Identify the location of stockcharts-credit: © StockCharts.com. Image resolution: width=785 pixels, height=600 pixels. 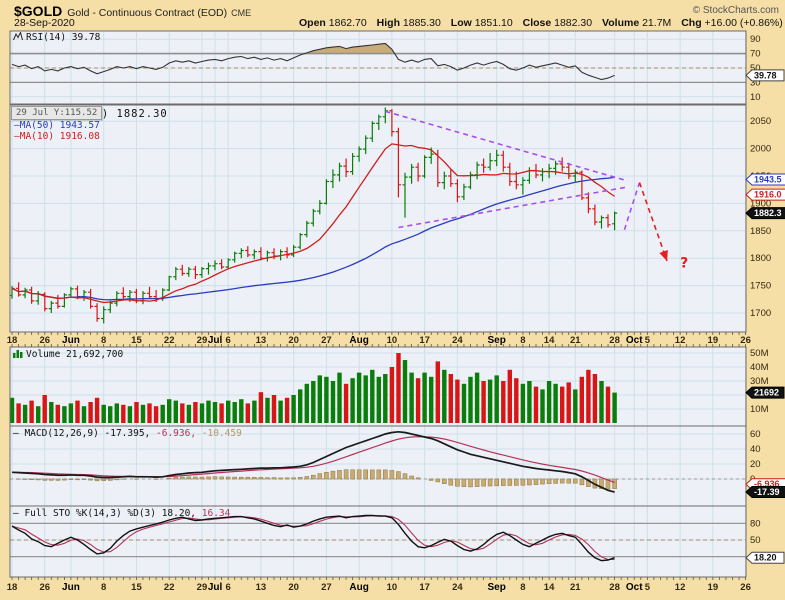
(736, 10).